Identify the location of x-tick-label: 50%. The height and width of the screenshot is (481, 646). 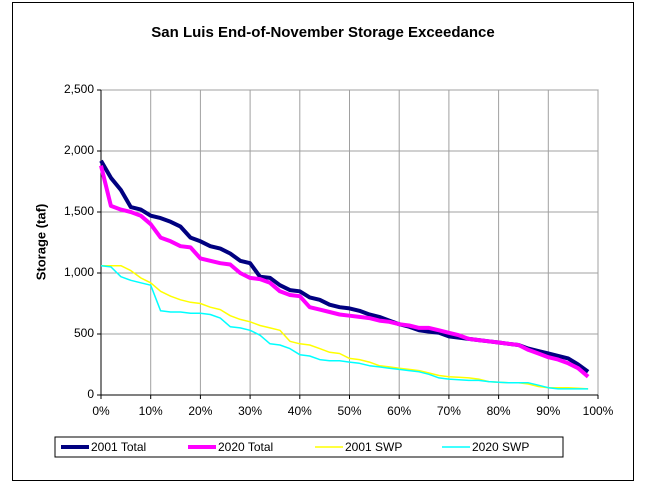
(349, 411).